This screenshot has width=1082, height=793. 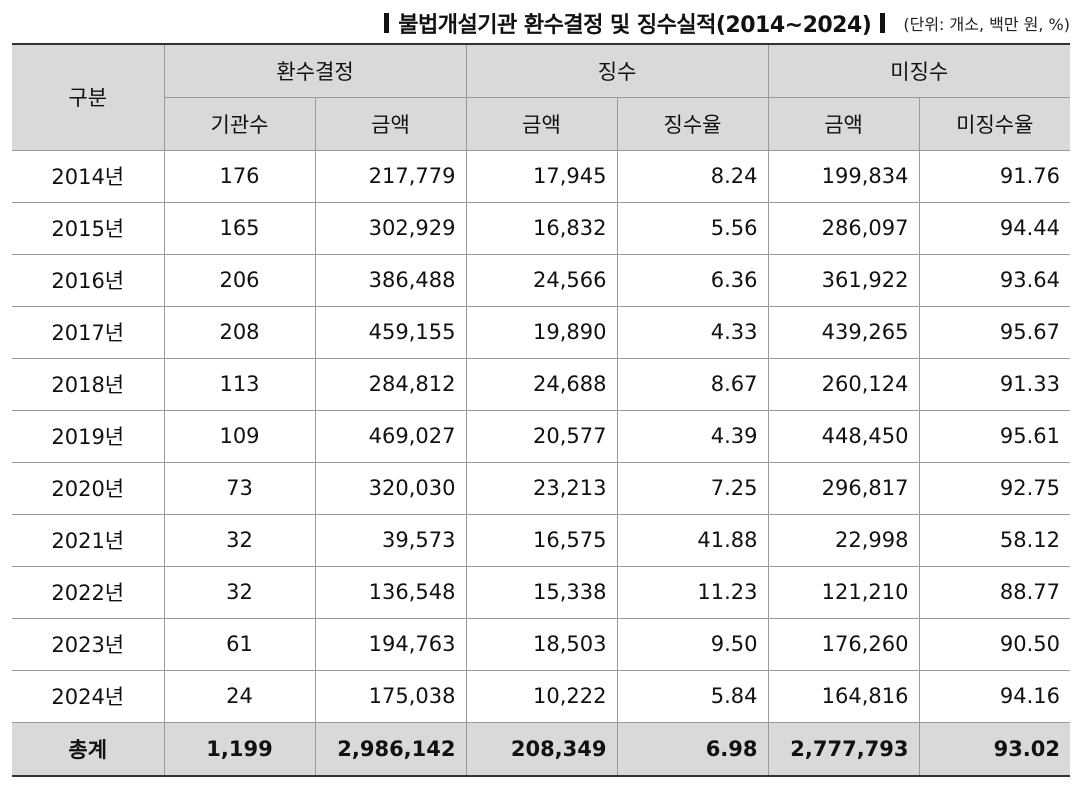 I want to click on cell-decision-amount: 39,573, so click(x=390, y=540).